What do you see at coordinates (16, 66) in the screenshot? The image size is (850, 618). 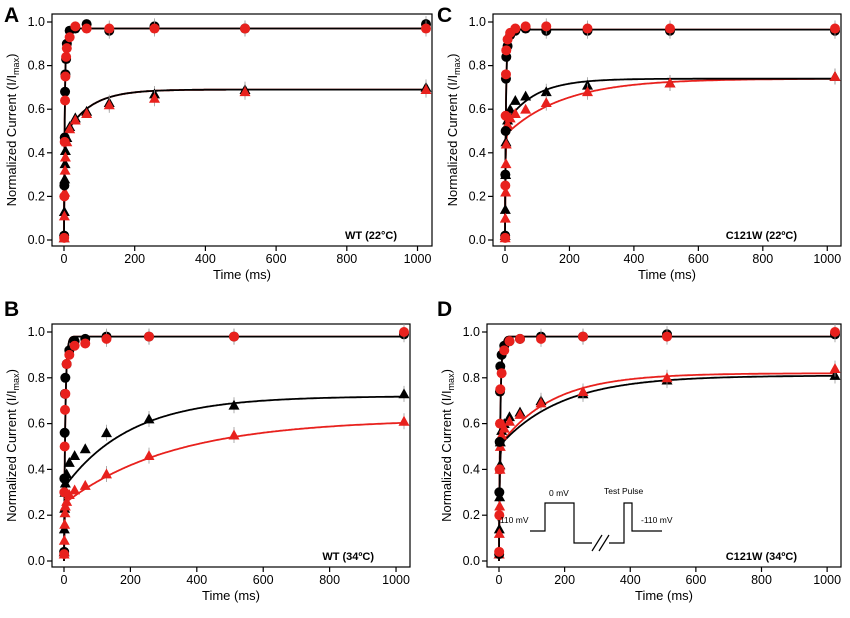 I see `y-axis-title-sub: max` at bounding box center [16, 66].